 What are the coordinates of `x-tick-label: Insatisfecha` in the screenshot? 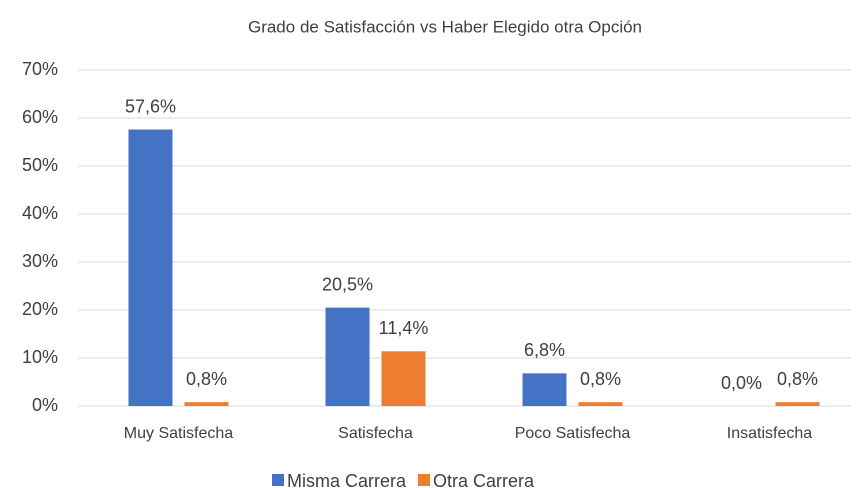 It's located at (769, 433).